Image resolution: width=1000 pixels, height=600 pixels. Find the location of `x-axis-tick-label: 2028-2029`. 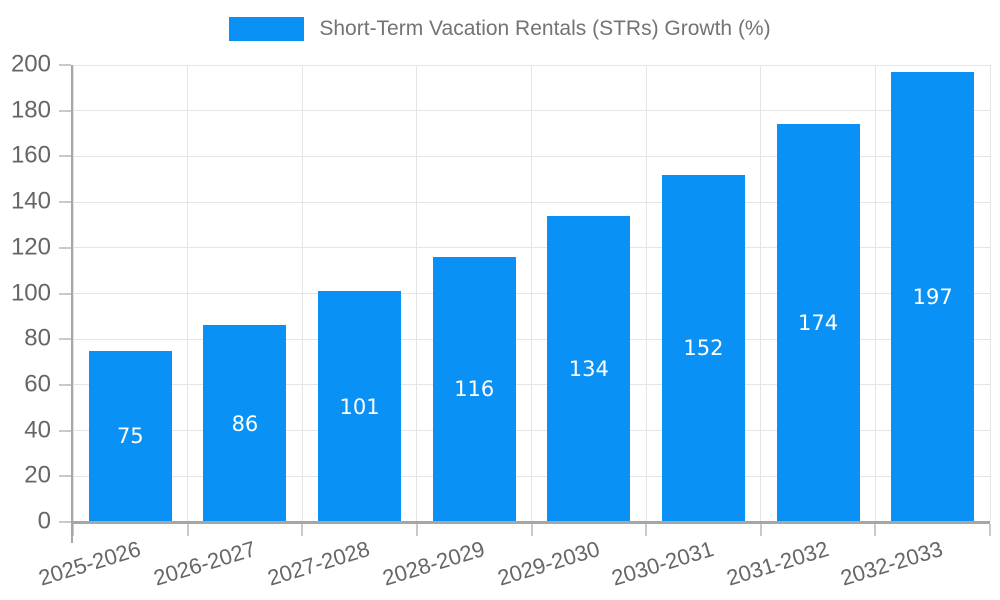

x-axis-tick-label: 2028-2029 is located at coordinates (433, 563).